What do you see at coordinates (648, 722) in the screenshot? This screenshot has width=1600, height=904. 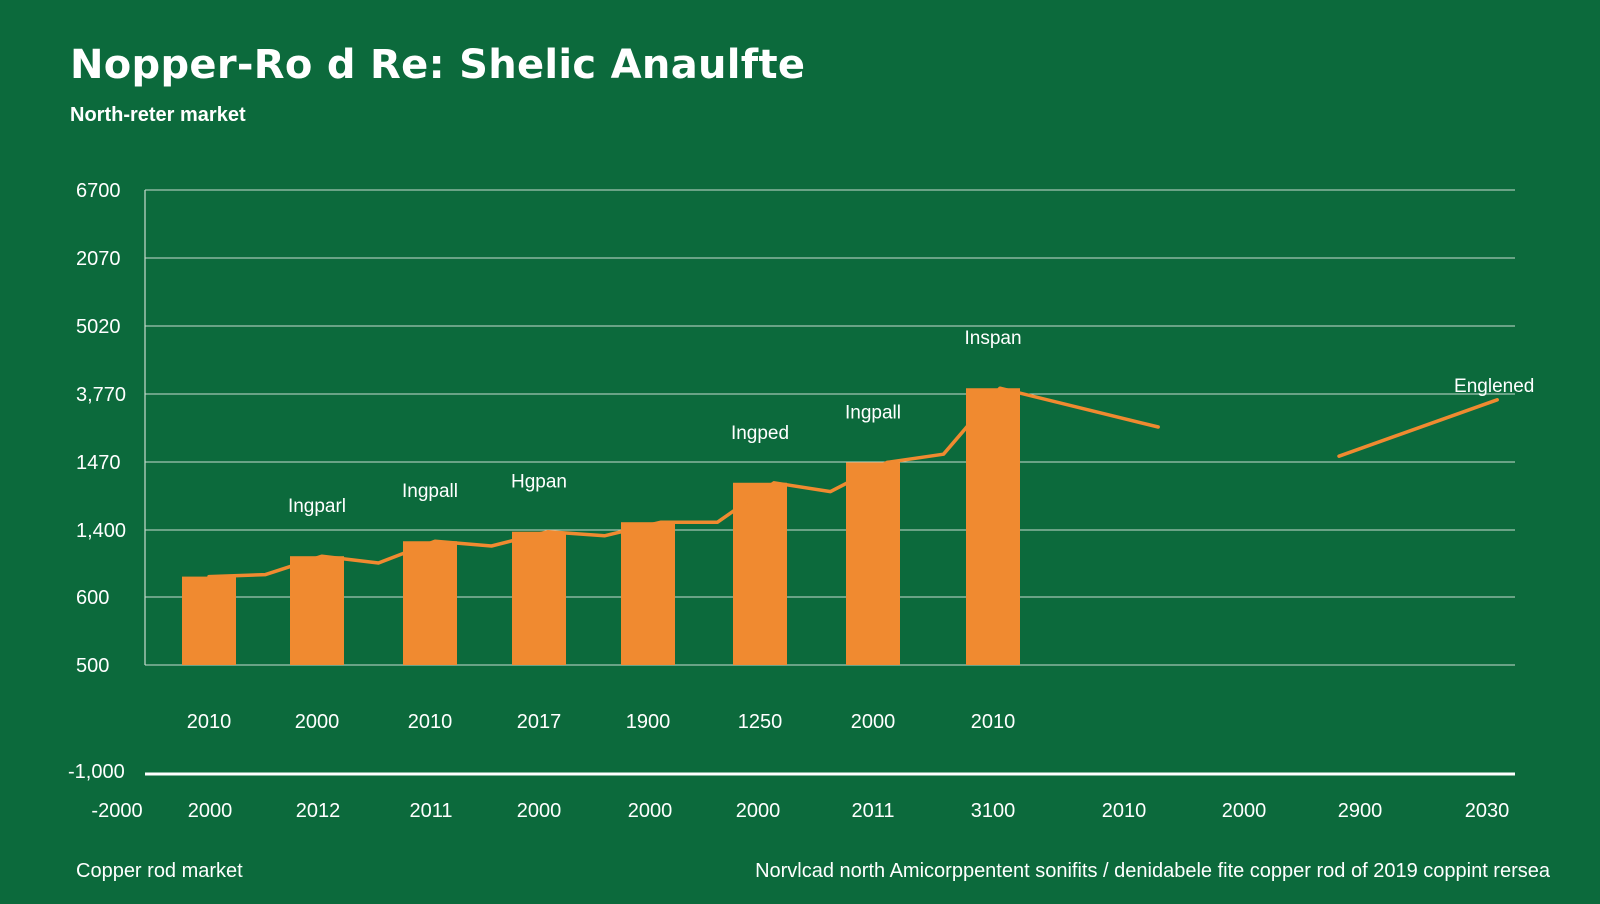 I see `x-tick-label-upper: 1900` at bounding box center [648, 722].